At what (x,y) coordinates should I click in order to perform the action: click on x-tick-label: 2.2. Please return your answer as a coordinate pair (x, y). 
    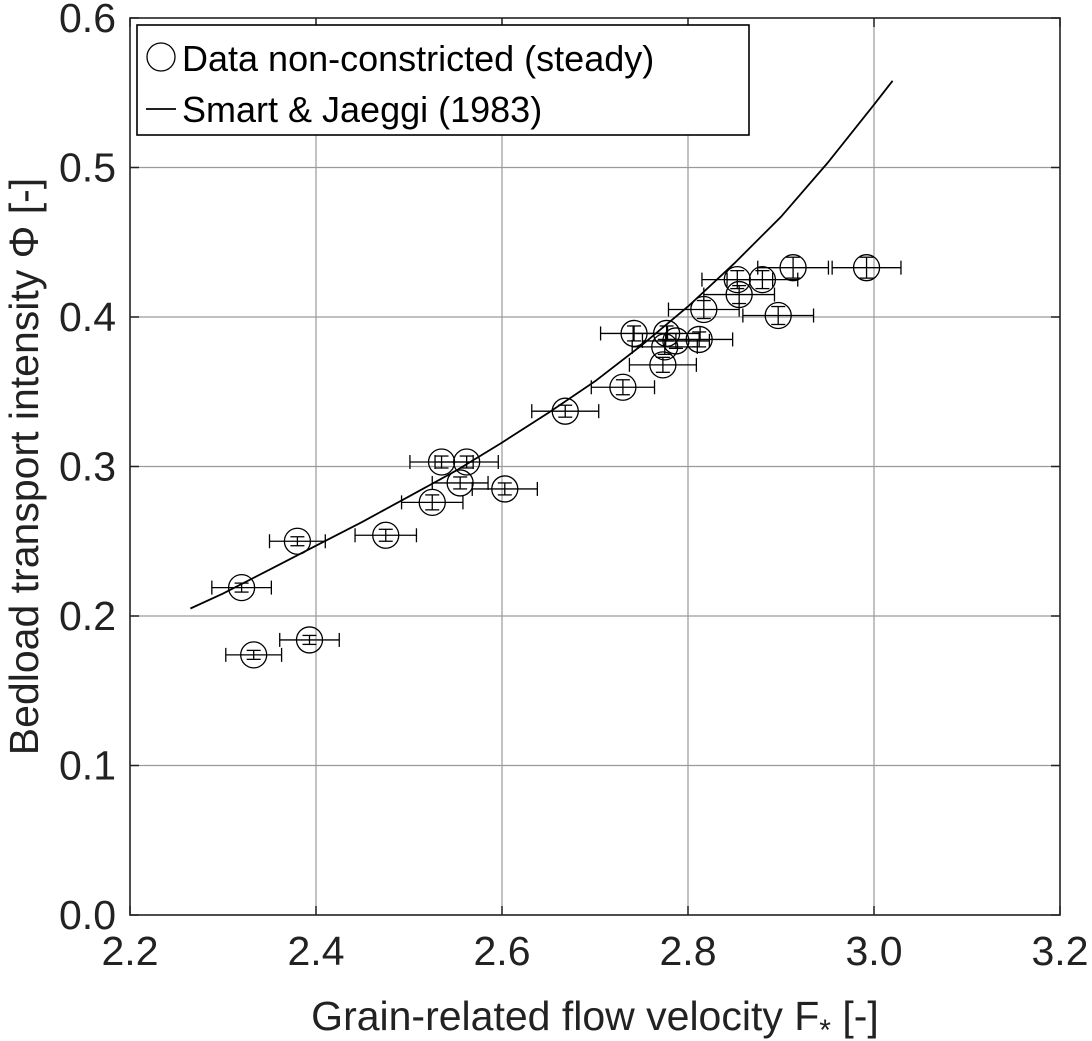
    Looking at the image, I should click on (130, 951).